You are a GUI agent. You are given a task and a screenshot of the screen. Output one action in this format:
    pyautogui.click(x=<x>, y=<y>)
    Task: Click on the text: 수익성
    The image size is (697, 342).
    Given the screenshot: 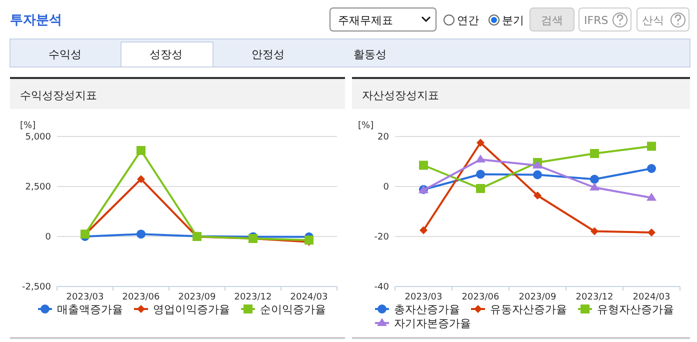 What is the action you would take?
    pyautogui.click(x=65, y=54)
    